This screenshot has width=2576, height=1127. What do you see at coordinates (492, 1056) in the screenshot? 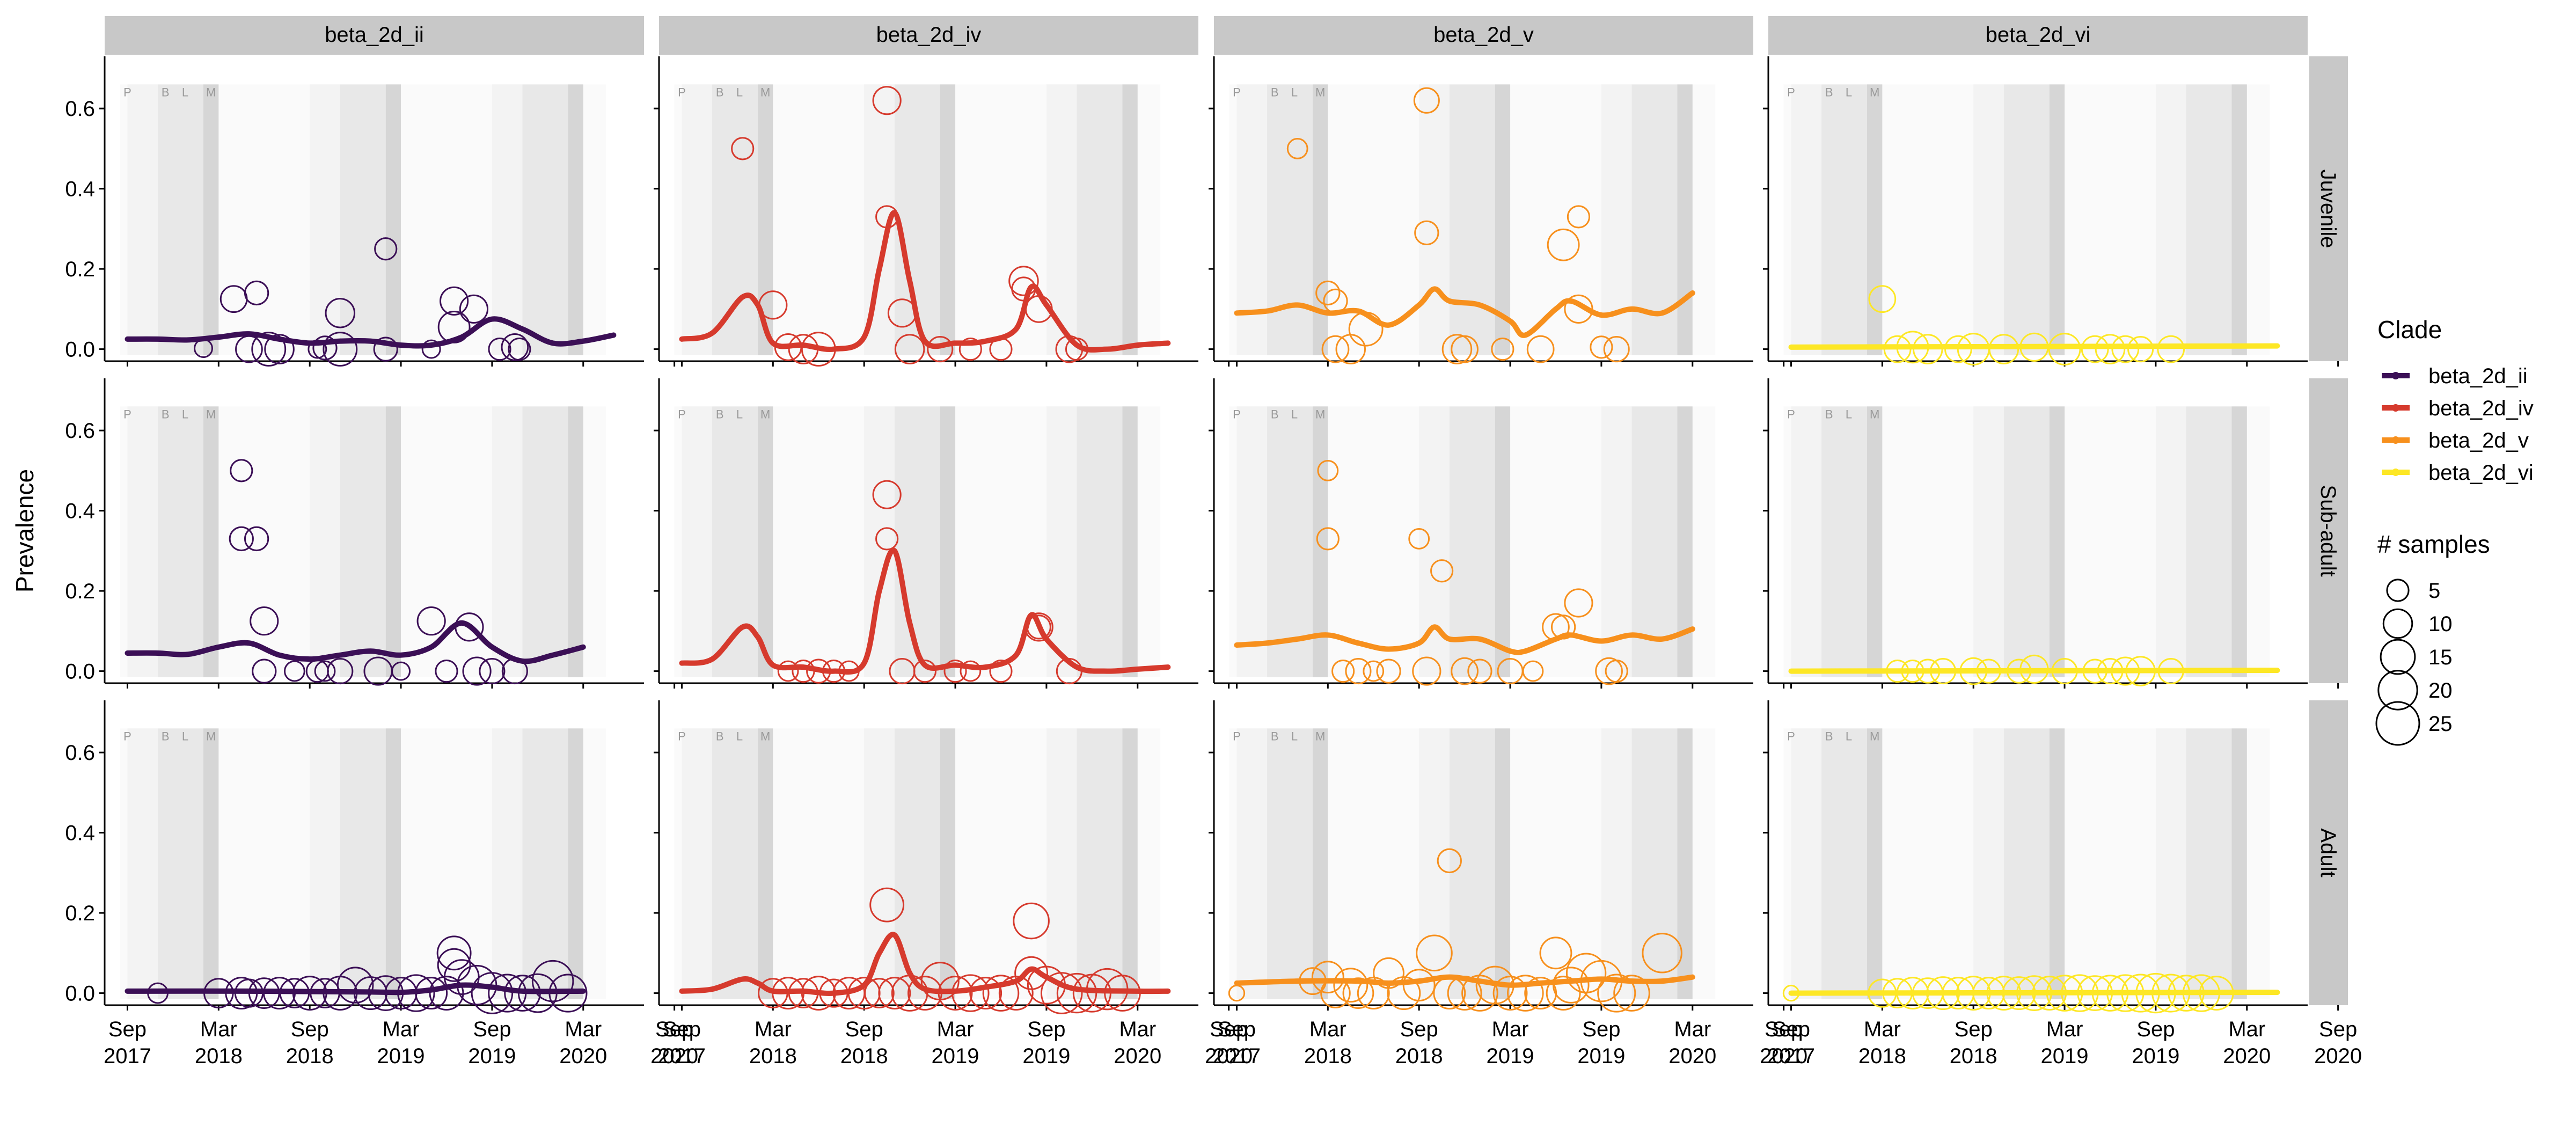
I see `x-tick-label-year: 2019` at bounding box center [492, 1056].